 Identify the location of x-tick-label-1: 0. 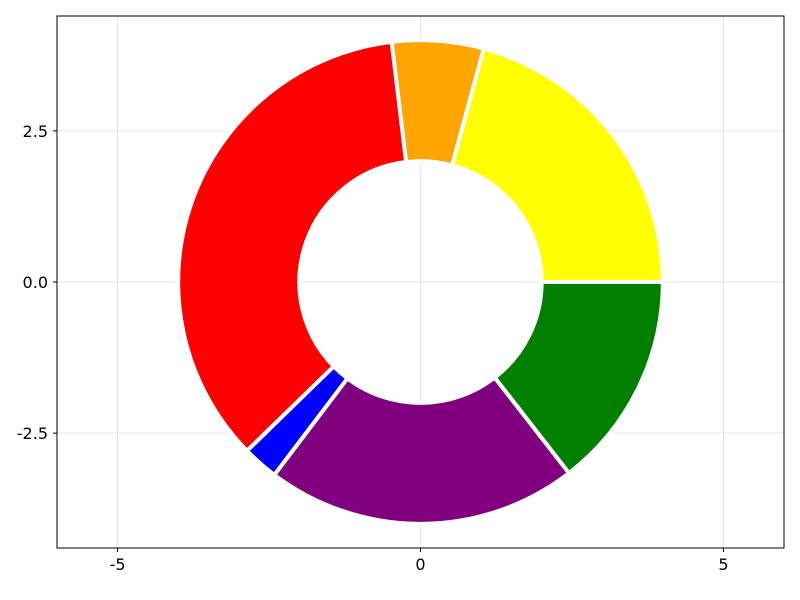
(420, 564).